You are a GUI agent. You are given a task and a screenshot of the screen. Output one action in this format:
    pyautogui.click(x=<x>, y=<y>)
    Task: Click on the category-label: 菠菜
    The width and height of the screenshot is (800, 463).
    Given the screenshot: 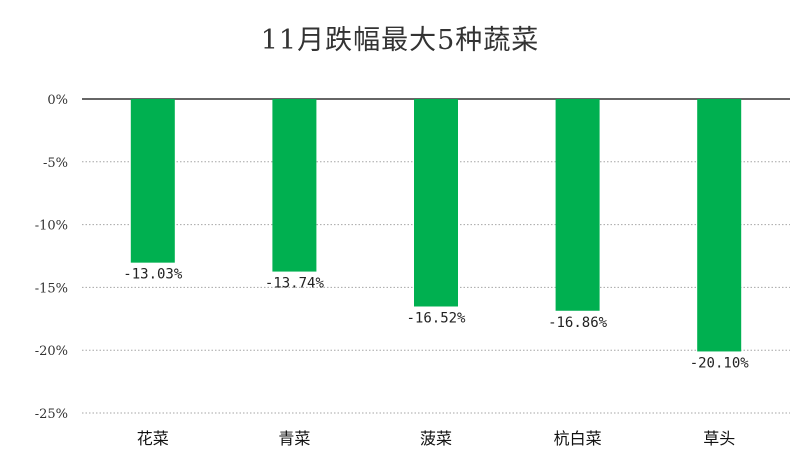 What is the action you would take?
    pyautogui.click(x=436, y=438)
    